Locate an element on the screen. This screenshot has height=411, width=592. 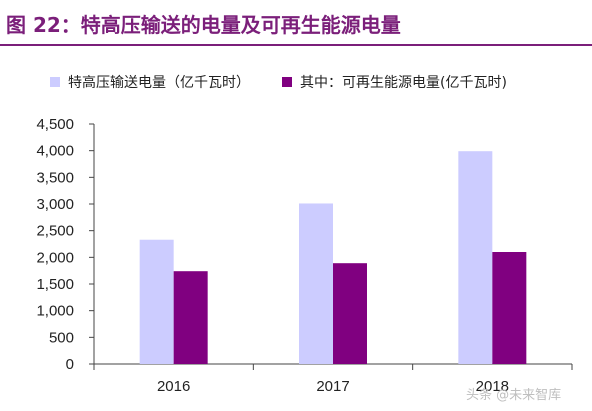
legend-item-series-2: 其中：可再生能源电量(亿千瓦时) is located at coordinates (394, 82).